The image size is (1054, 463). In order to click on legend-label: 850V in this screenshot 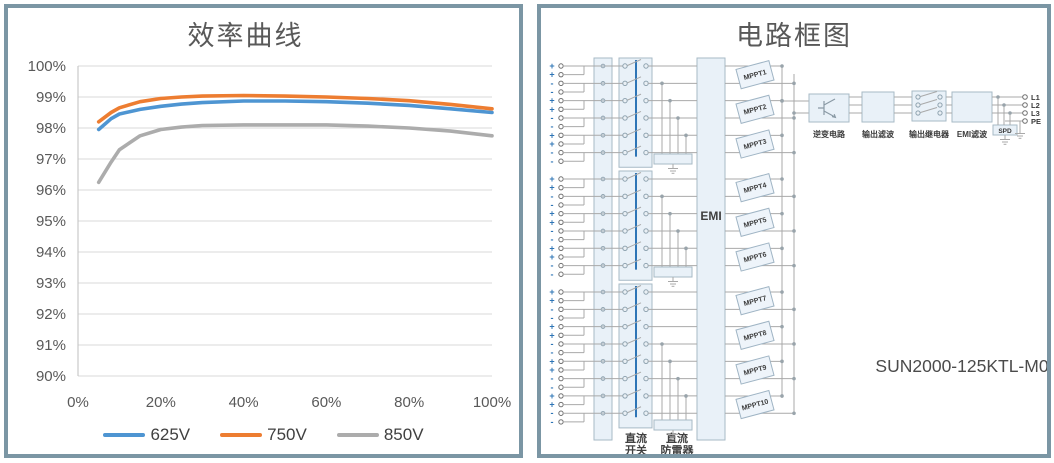, I will do `click(403, 434)`.